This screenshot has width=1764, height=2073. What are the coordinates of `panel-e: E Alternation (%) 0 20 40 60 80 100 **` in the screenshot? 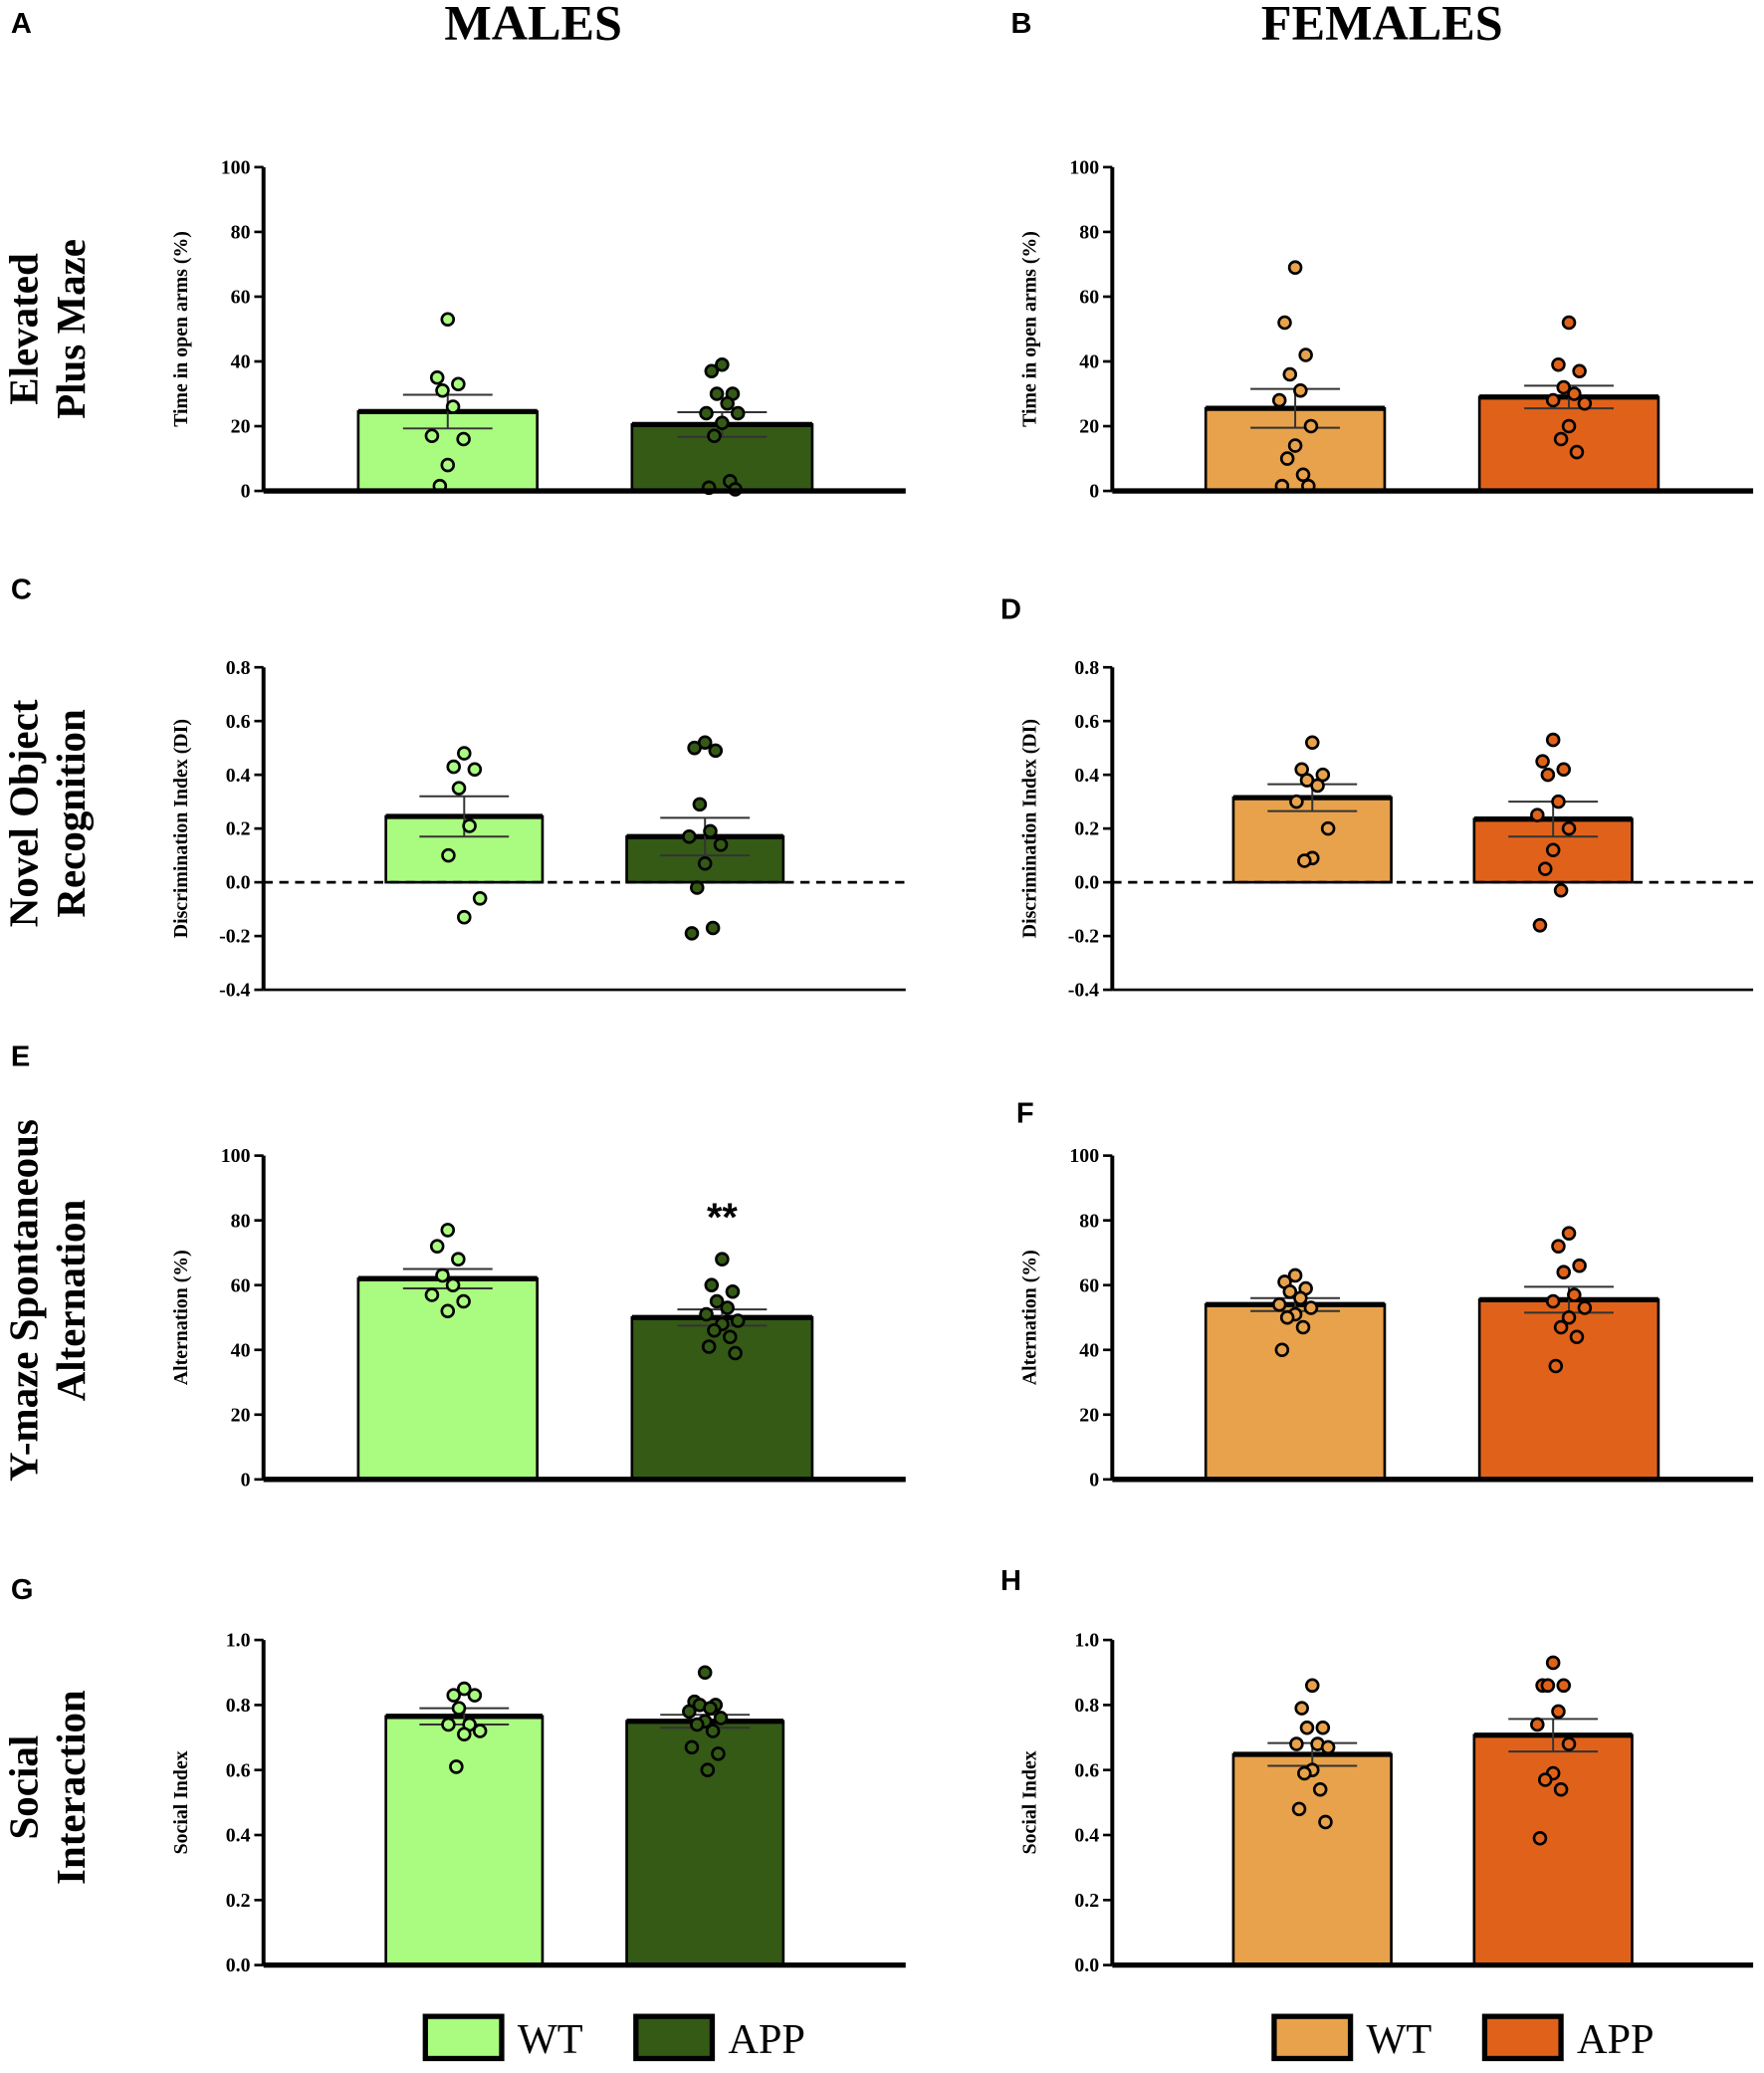 It's located at (458, 1266).